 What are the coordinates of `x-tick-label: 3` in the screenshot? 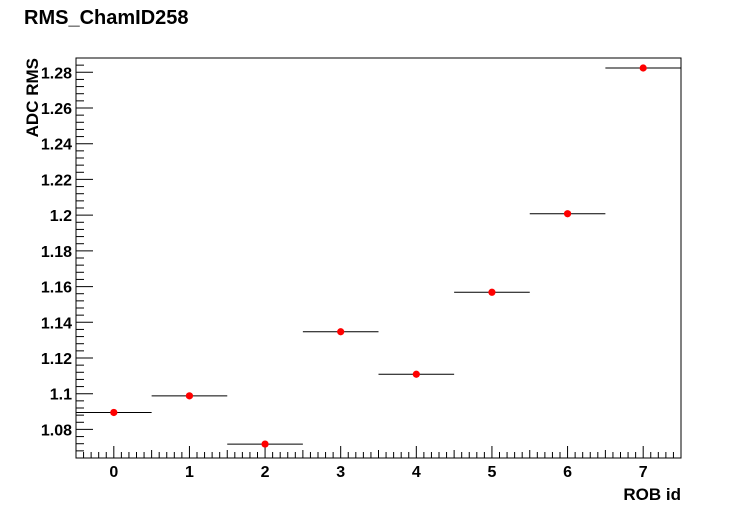 It's located at (340, 472).